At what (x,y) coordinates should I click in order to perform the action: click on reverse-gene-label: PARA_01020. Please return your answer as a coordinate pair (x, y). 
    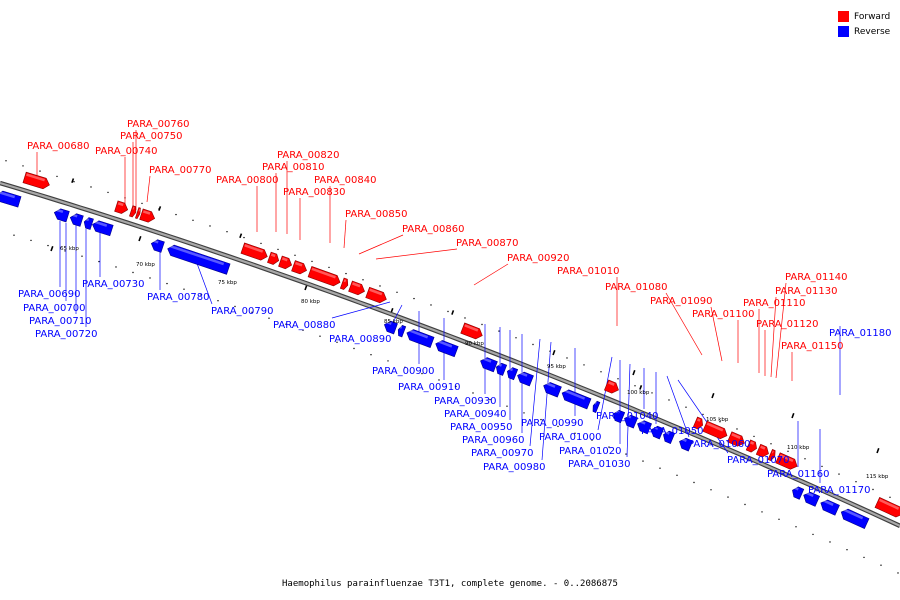
    Looking at the image, I should click on (590, 451).